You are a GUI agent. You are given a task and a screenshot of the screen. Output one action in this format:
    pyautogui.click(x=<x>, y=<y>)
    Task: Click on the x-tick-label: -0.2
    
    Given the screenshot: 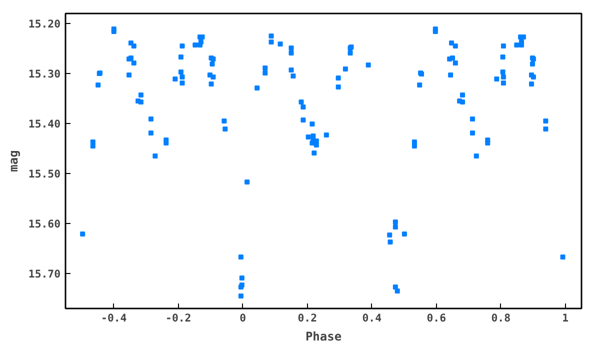 What is the action you would take?
    pyautogui.click(x=179, y=318)
    